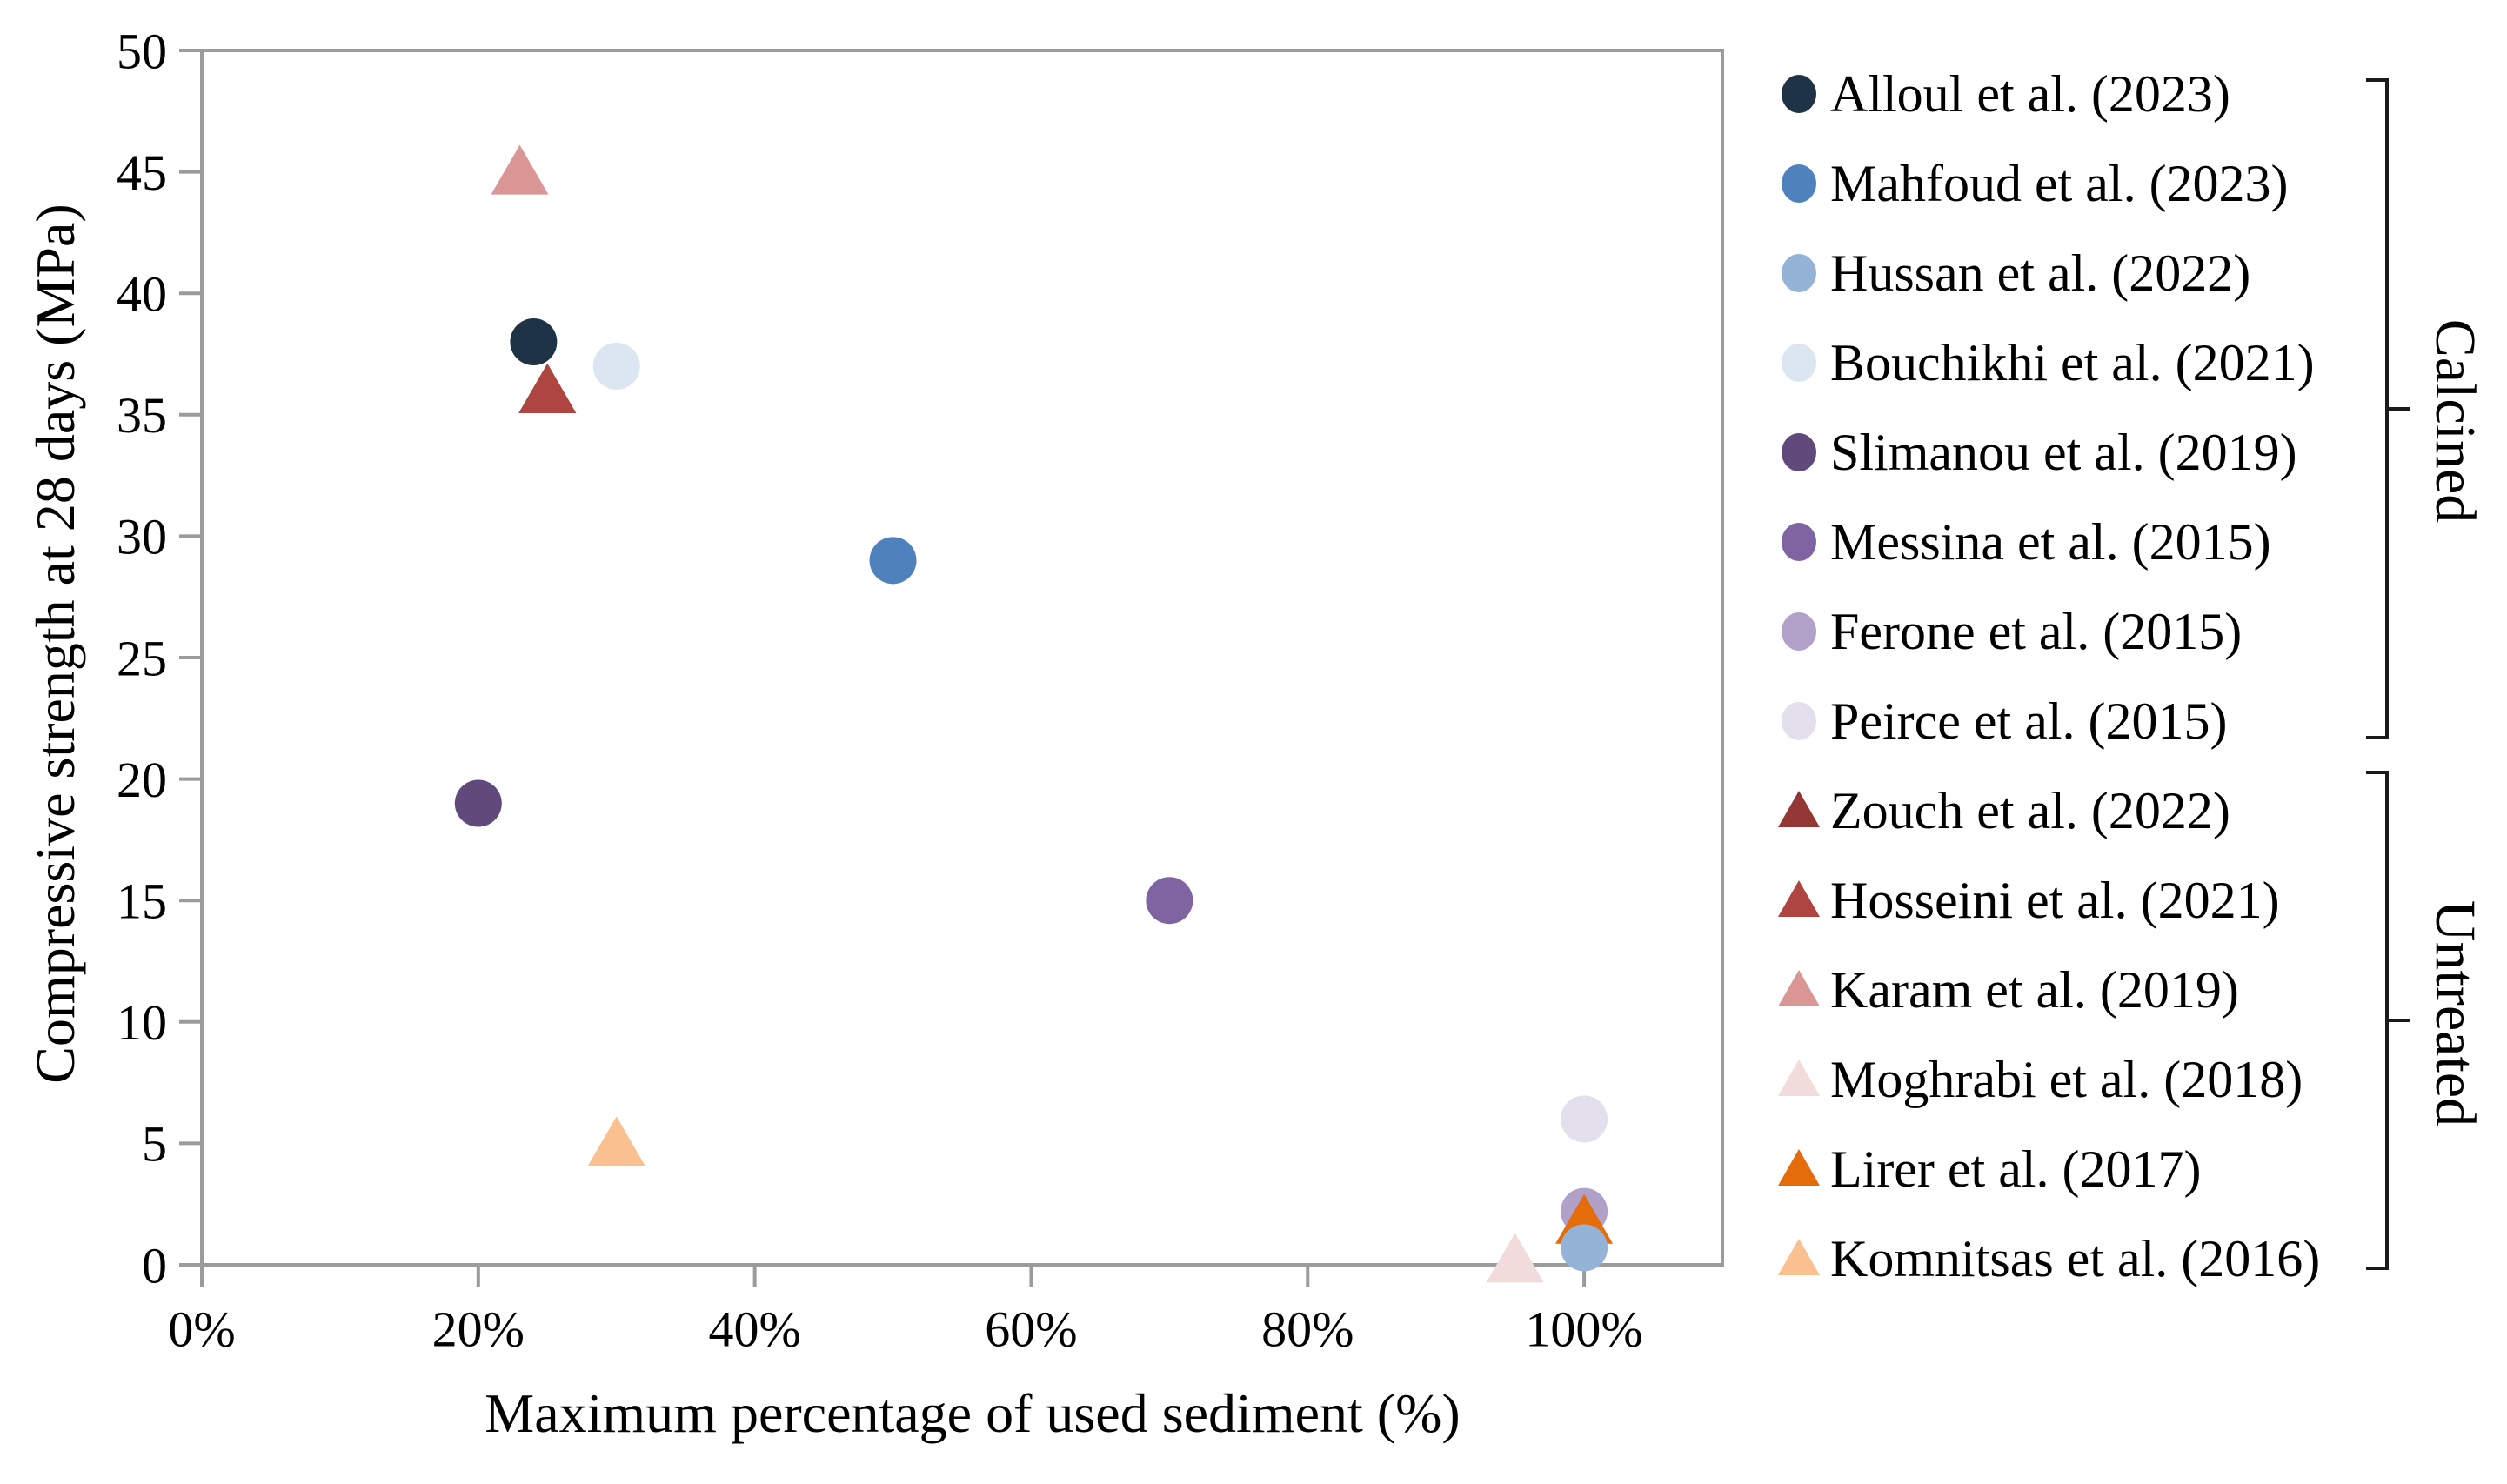 This screenshot has height=1484, width=2507. What do you see at coordinates (534, 342) in the screenshot?
I see `data-point: Alloul et al. (2023)` at bounding box center [534, 342].